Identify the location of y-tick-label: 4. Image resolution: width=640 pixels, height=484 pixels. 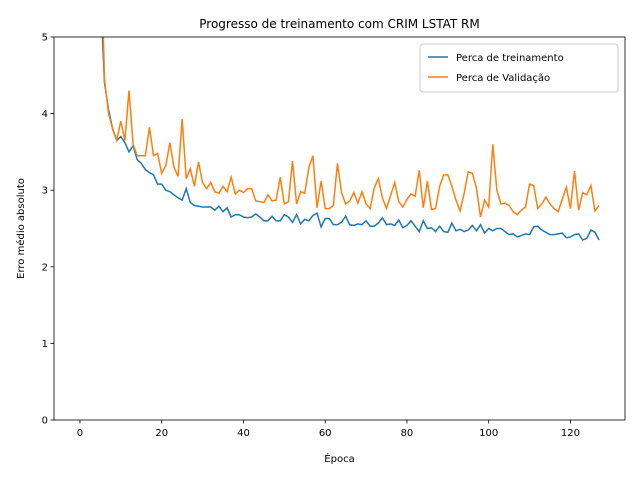
(45, 114).